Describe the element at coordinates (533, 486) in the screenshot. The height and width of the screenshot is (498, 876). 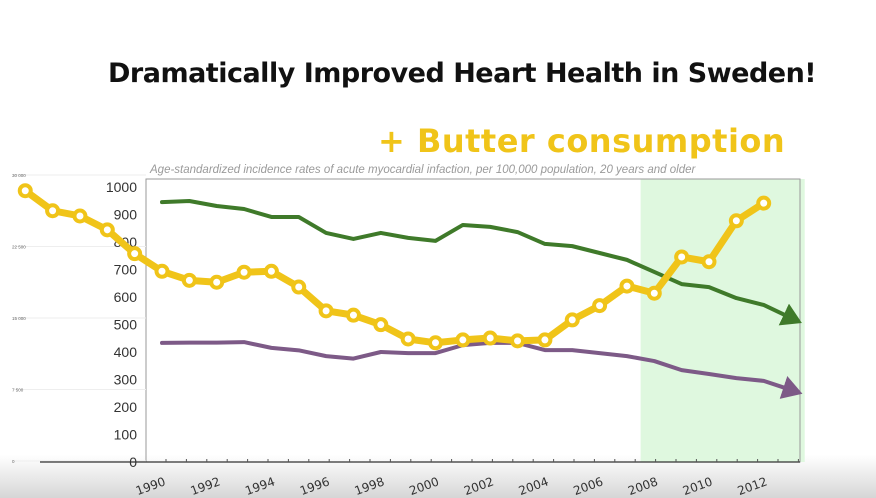
I see `x-tick-label: 2004` at that location.